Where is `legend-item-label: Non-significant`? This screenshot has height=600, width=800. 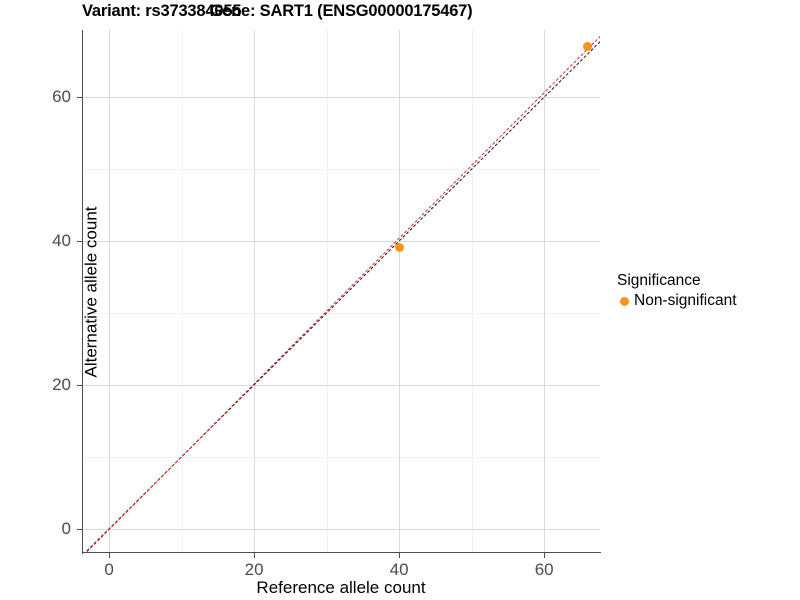
legend-item-label: Non-significant is located at coordinates (685, 300).